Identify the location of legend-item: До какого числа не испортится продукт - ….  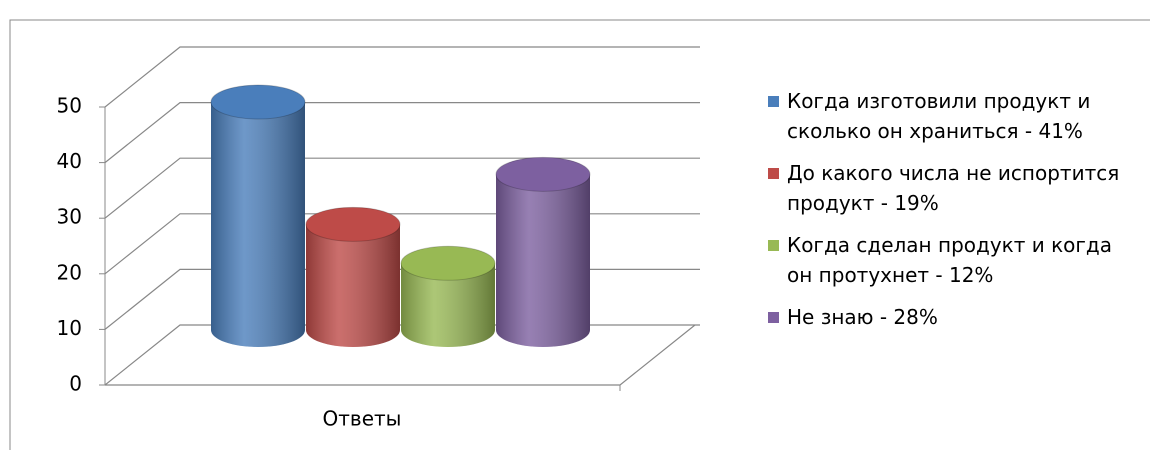
(953, 188).